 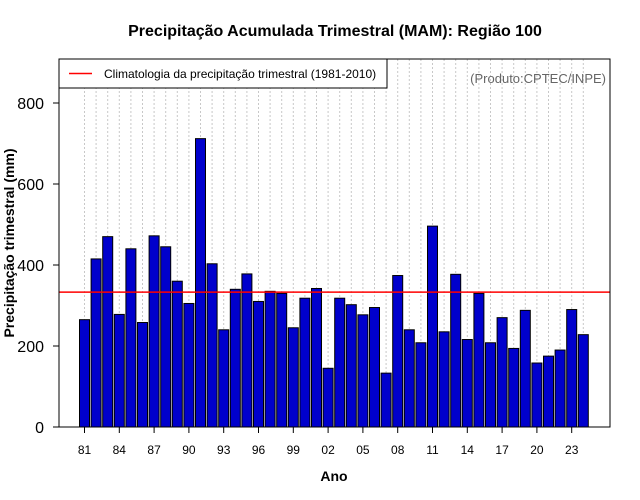 I want to click on x-tick-label: 08, so click(x=398, y=450).